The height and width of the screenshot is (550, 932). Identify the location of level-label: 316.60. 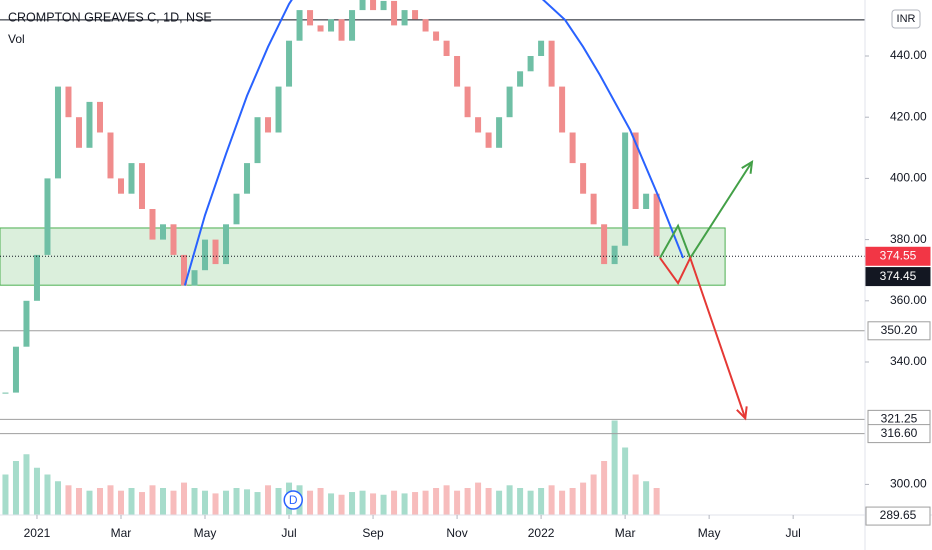
(899, 433).